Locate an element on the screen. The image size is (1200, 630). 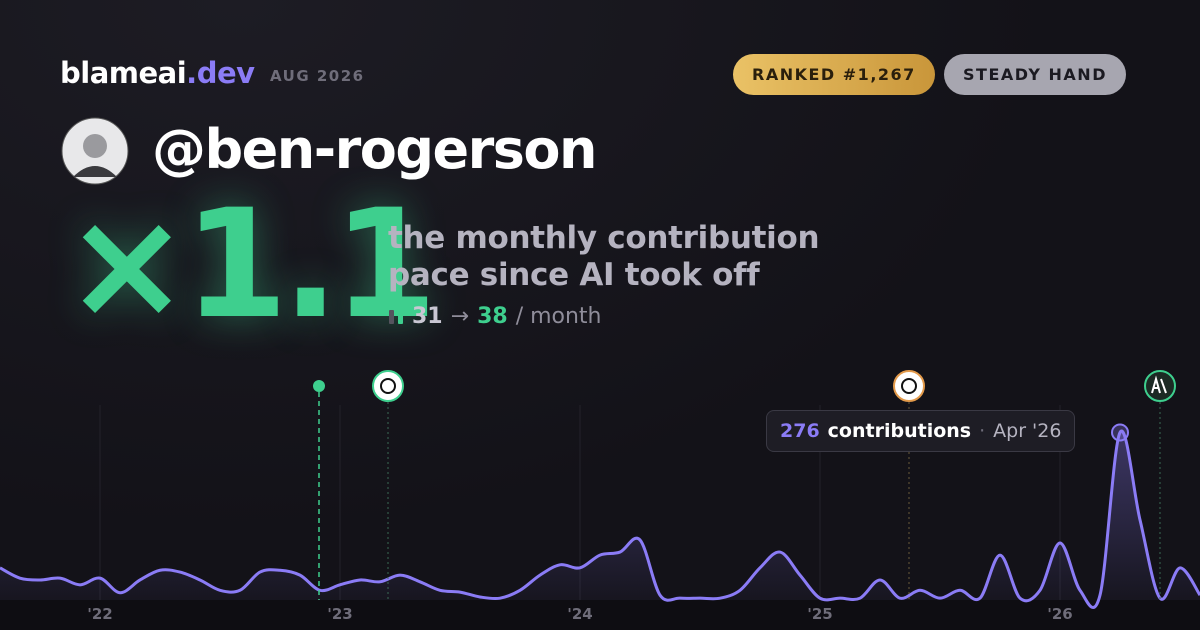
brand-suffix: .dev is located at coordinates (220, 73).